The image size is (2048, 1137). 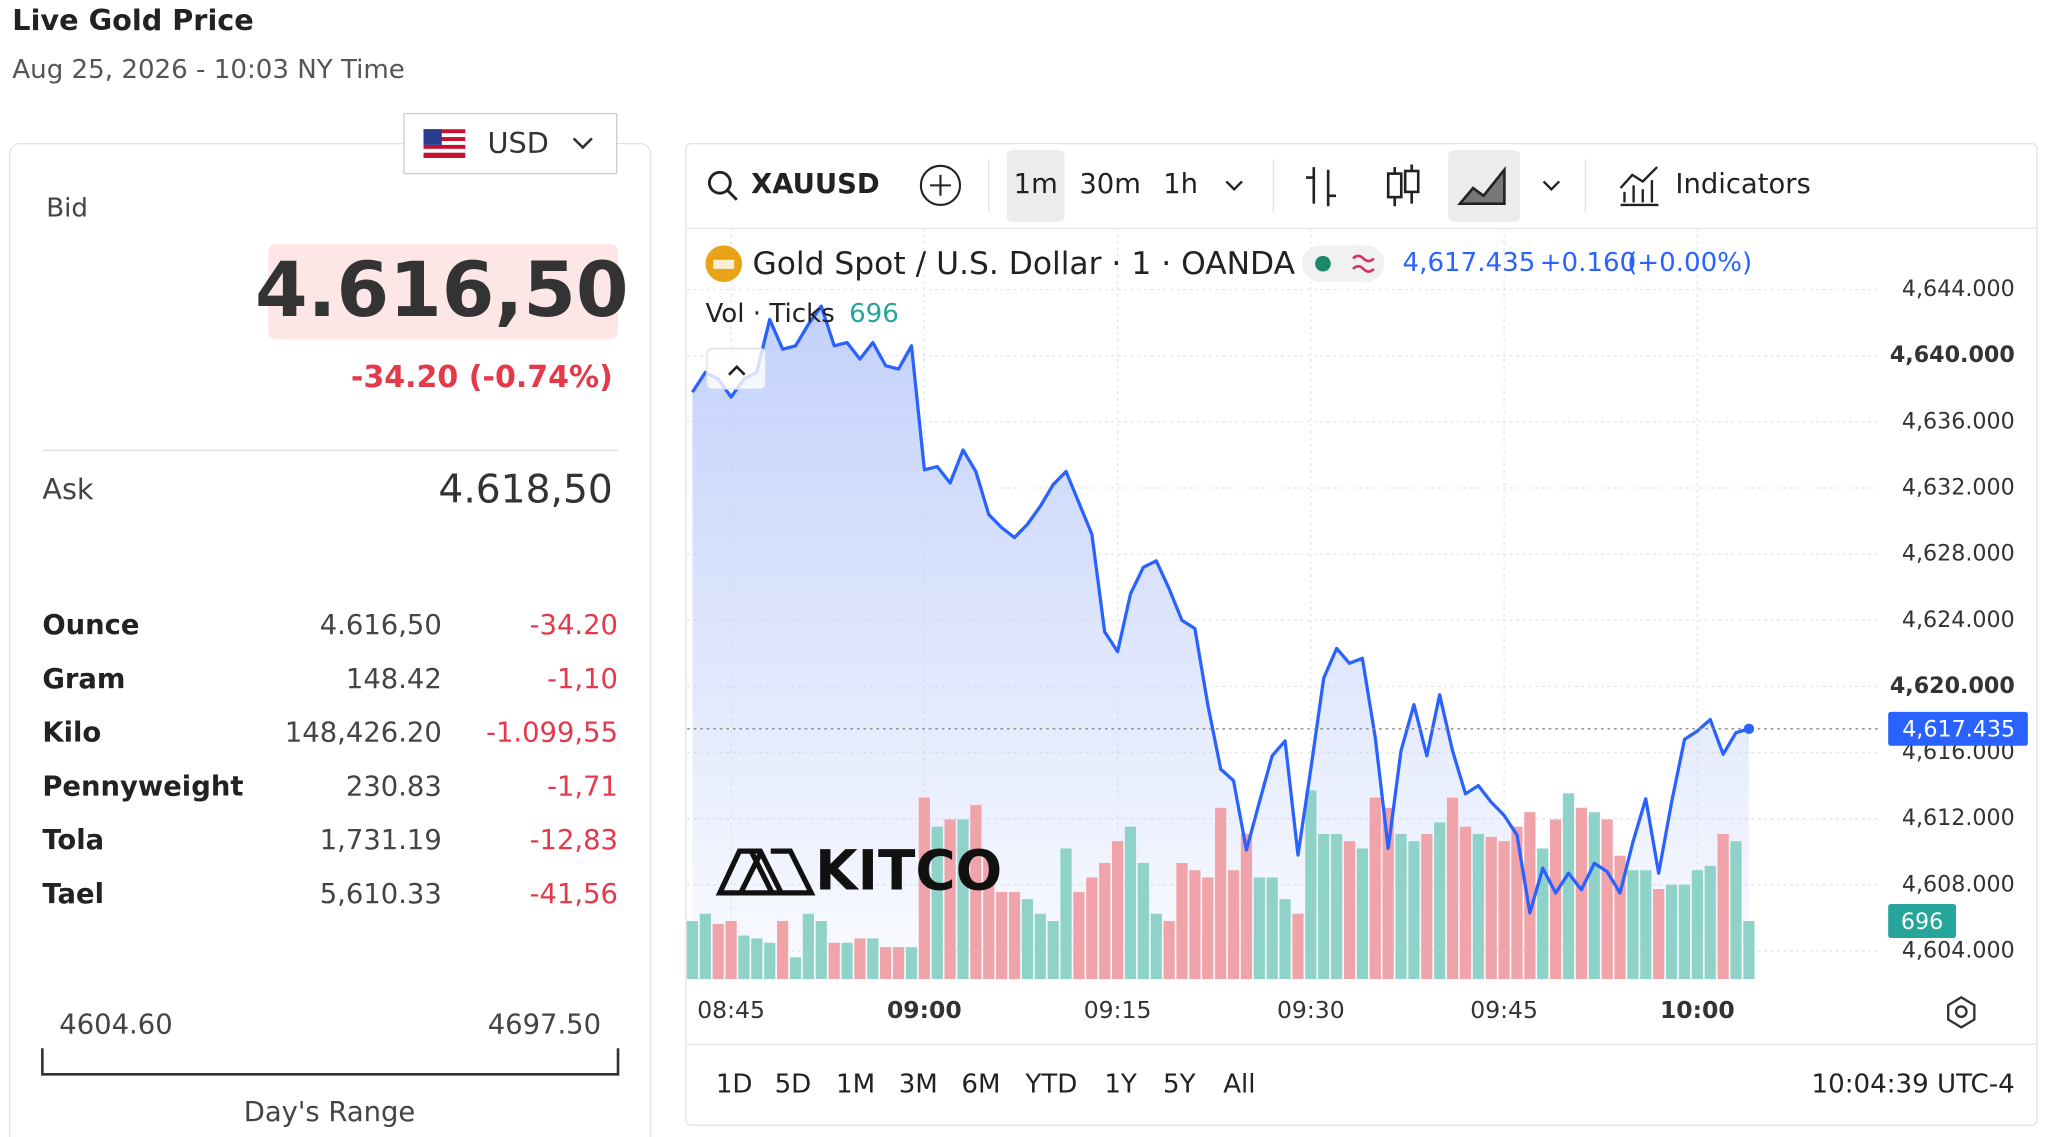 I want to click on indicators: Indicators, so click(x=1742, y=184).